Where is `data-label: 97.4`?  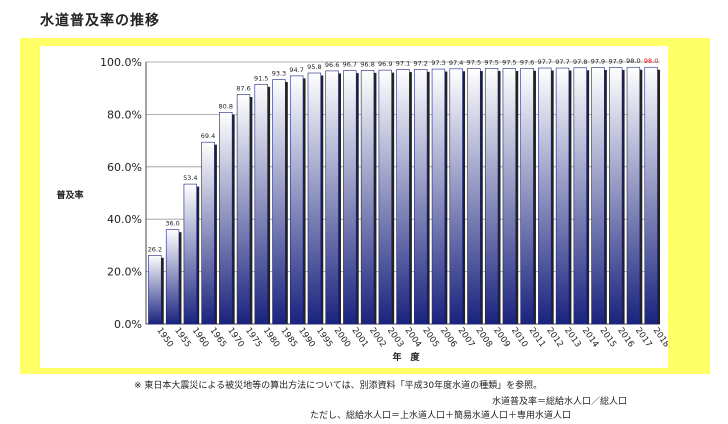 data-label: 97.4 is located at coordinates (456, 63).